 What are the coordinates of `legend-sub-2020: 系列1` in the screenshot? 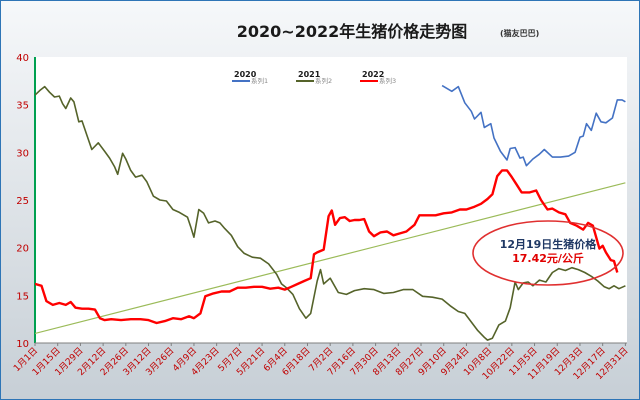 It's located at (259, 80).